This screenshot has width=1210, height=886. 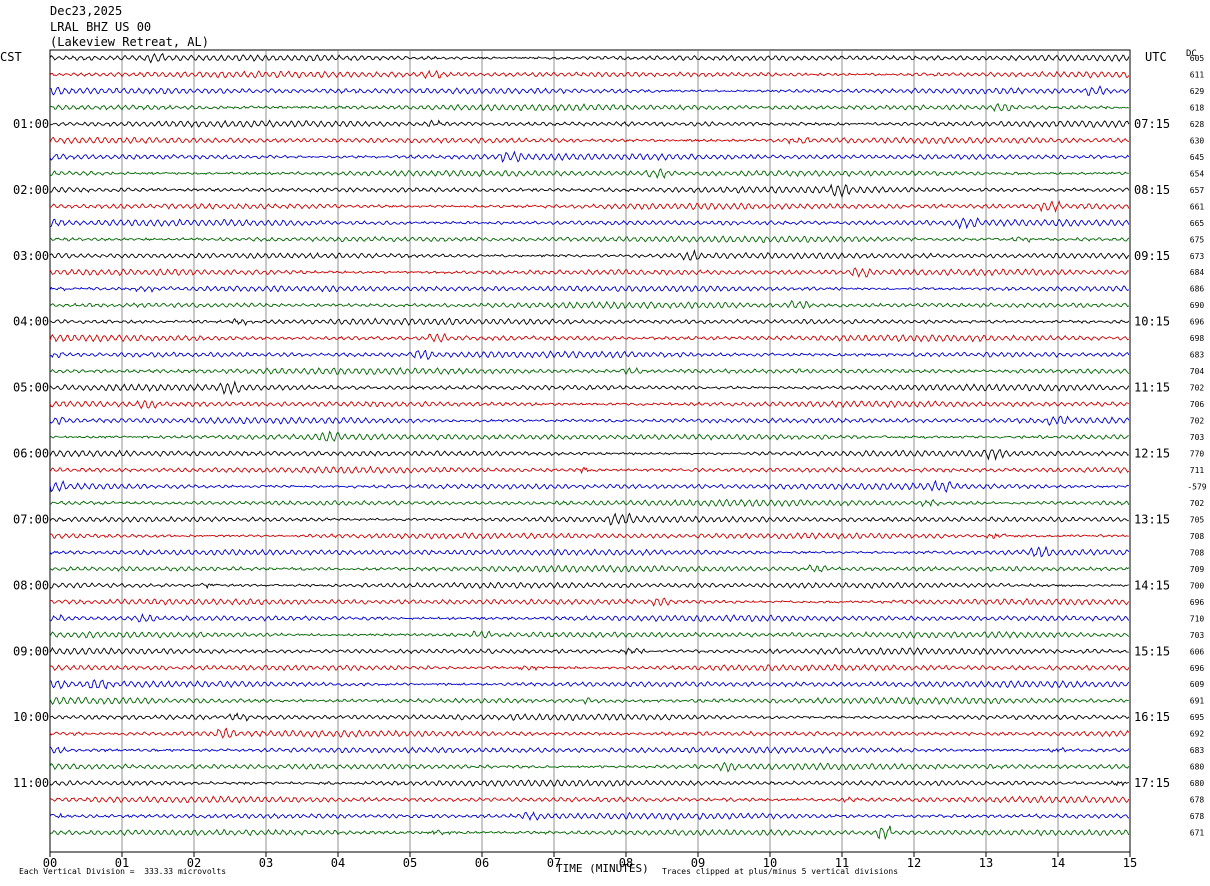 I want to click on left-hour-label: 08:00, so click(x=31, y=585).